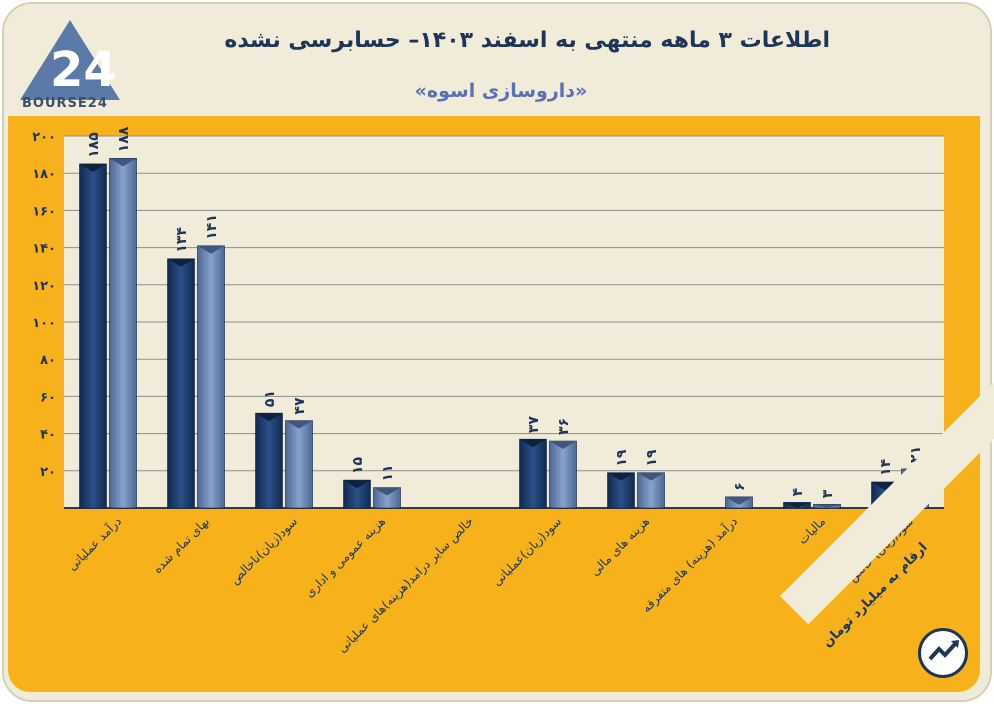 The width and height of the screenshot is (994, 704). Describe the element at coordinates (83, 70) in the screenshot. I see `svg-text: 24` at that location.